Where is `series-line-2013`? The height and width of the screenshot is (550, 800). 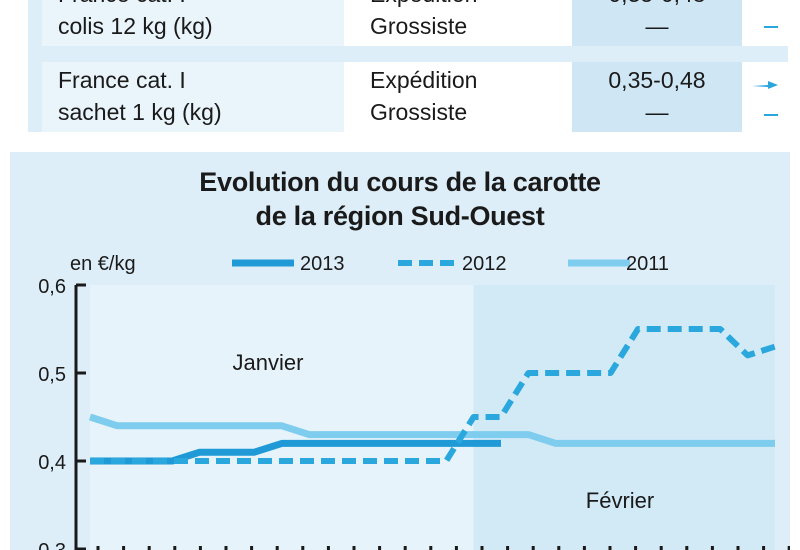 series-line-2013 is located at coordinates (295, 452).